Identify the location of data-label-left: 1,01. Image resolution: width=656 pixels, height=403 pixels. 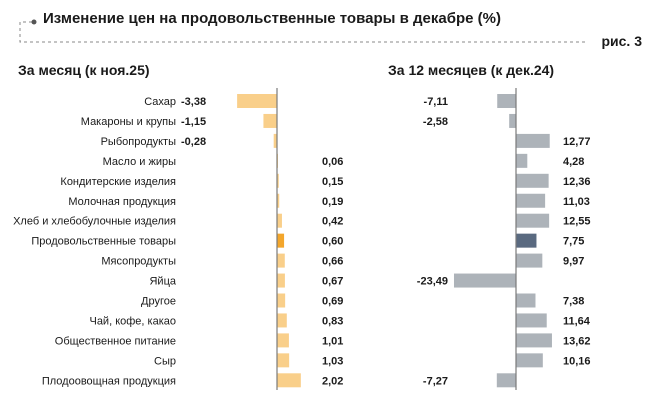
(332, 341).